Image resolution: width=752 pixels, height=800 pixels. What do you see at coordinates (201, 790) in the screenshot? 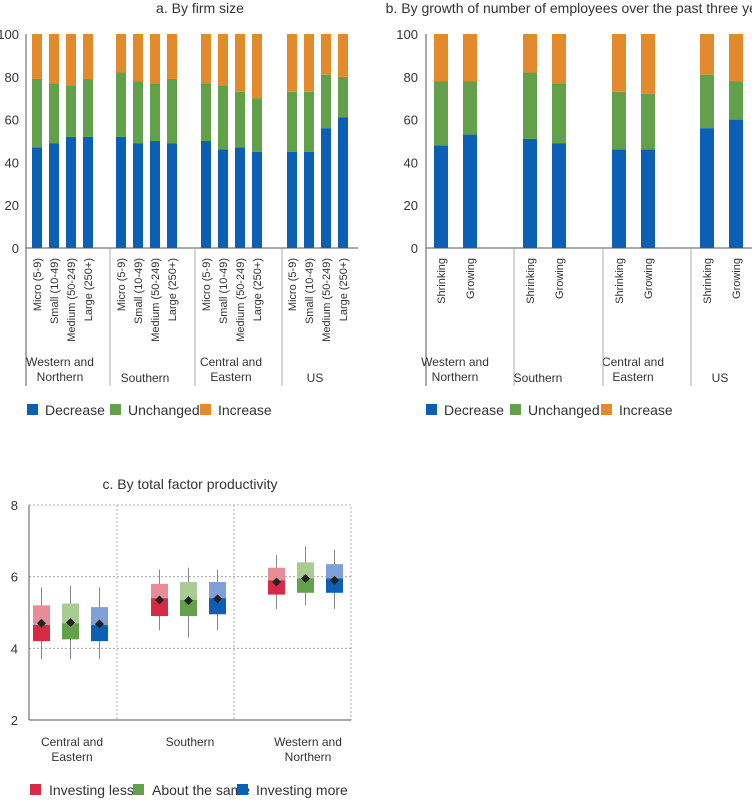
I see `legend-label: About the same` at bounding box center [201, 790].